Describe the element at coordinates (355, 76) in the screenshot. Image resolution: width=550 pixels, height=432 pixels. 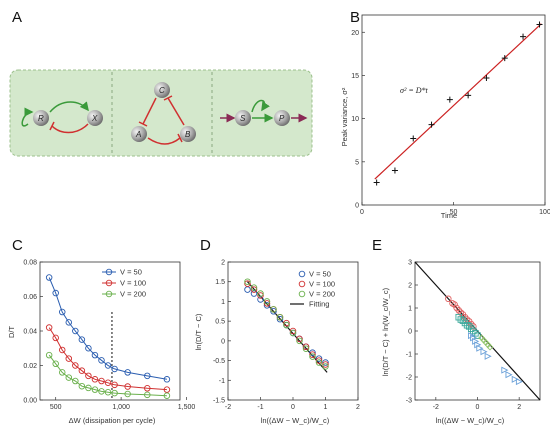
I see `y-tick-label: 15` at that location.